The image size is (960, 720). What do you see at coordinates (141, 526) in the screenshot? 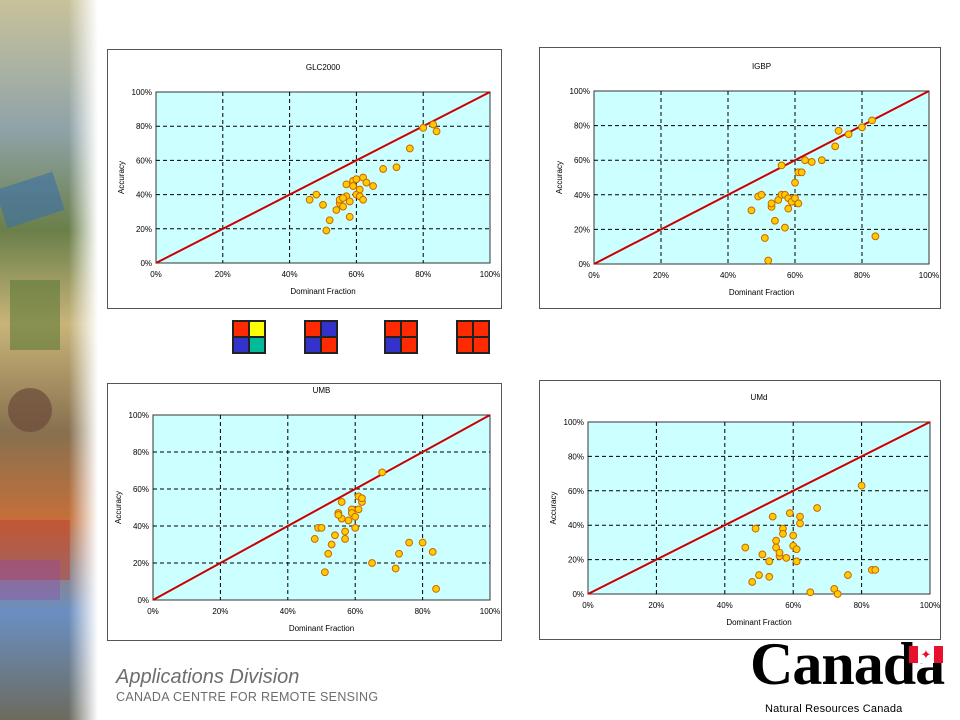
I see `y-tick-label: 40%` at bounding box center [141, 526].